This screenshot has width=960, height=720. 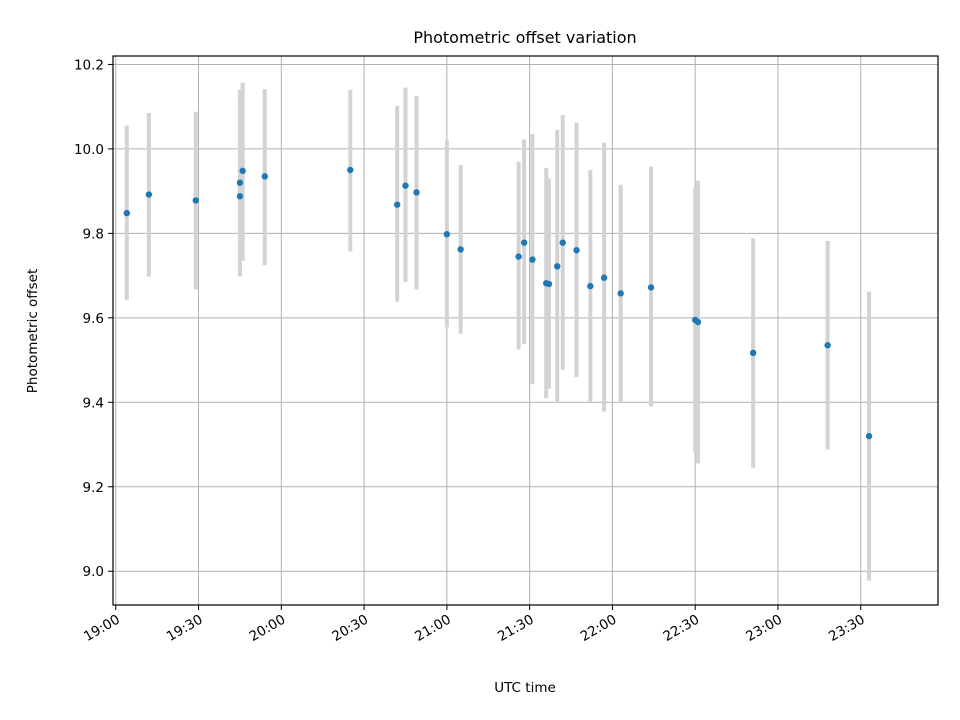 I want to click on x-tick-label: 19:00, so click(x=102, y=628).